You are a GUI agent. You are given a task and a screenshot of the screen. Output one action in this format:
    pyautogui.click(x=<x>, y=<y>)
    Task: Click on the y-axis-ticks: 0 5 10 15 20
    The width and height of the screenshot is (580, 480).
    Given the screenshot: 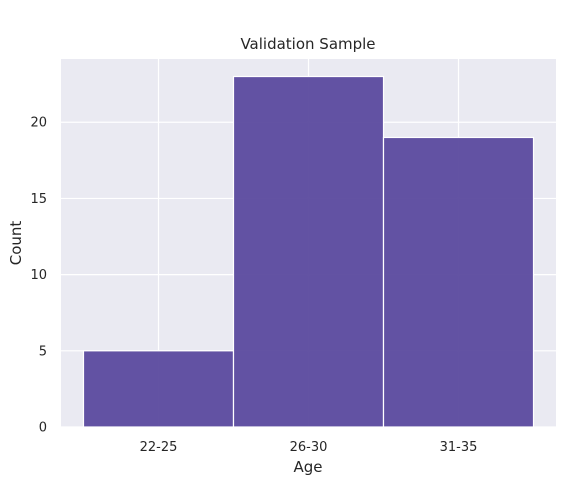 What is the action you would take?
    pyautogui.click(x=38, y=276)
    